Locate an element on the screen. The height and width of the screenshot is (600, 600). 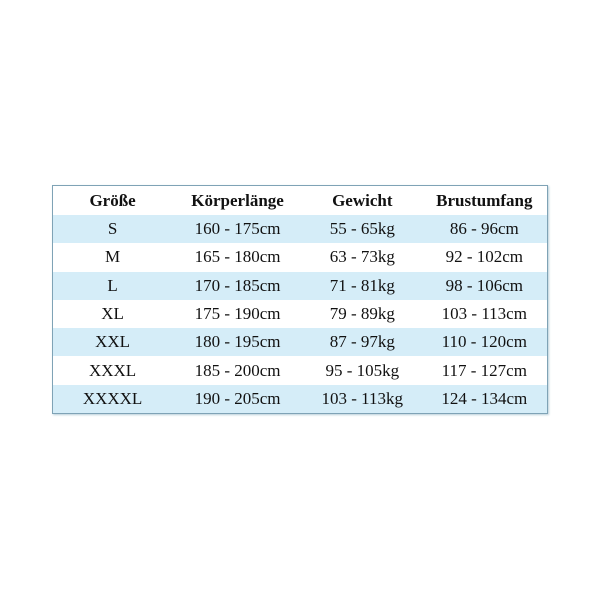
cell-weight: 63 - 73kg is located at coordinates (362, 257).